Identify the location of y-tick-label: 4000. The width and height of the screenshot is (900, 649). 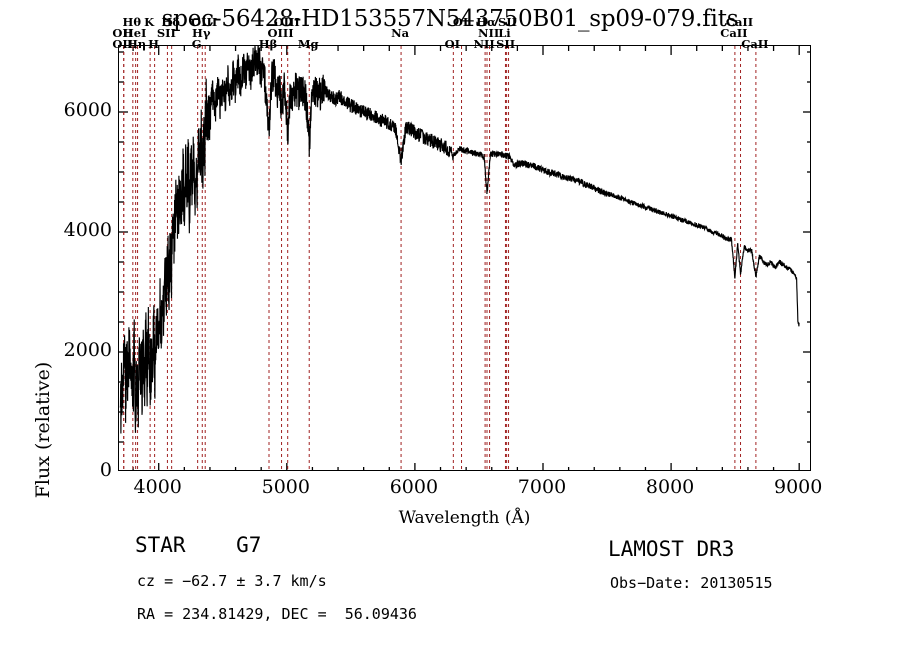
(87, 230).